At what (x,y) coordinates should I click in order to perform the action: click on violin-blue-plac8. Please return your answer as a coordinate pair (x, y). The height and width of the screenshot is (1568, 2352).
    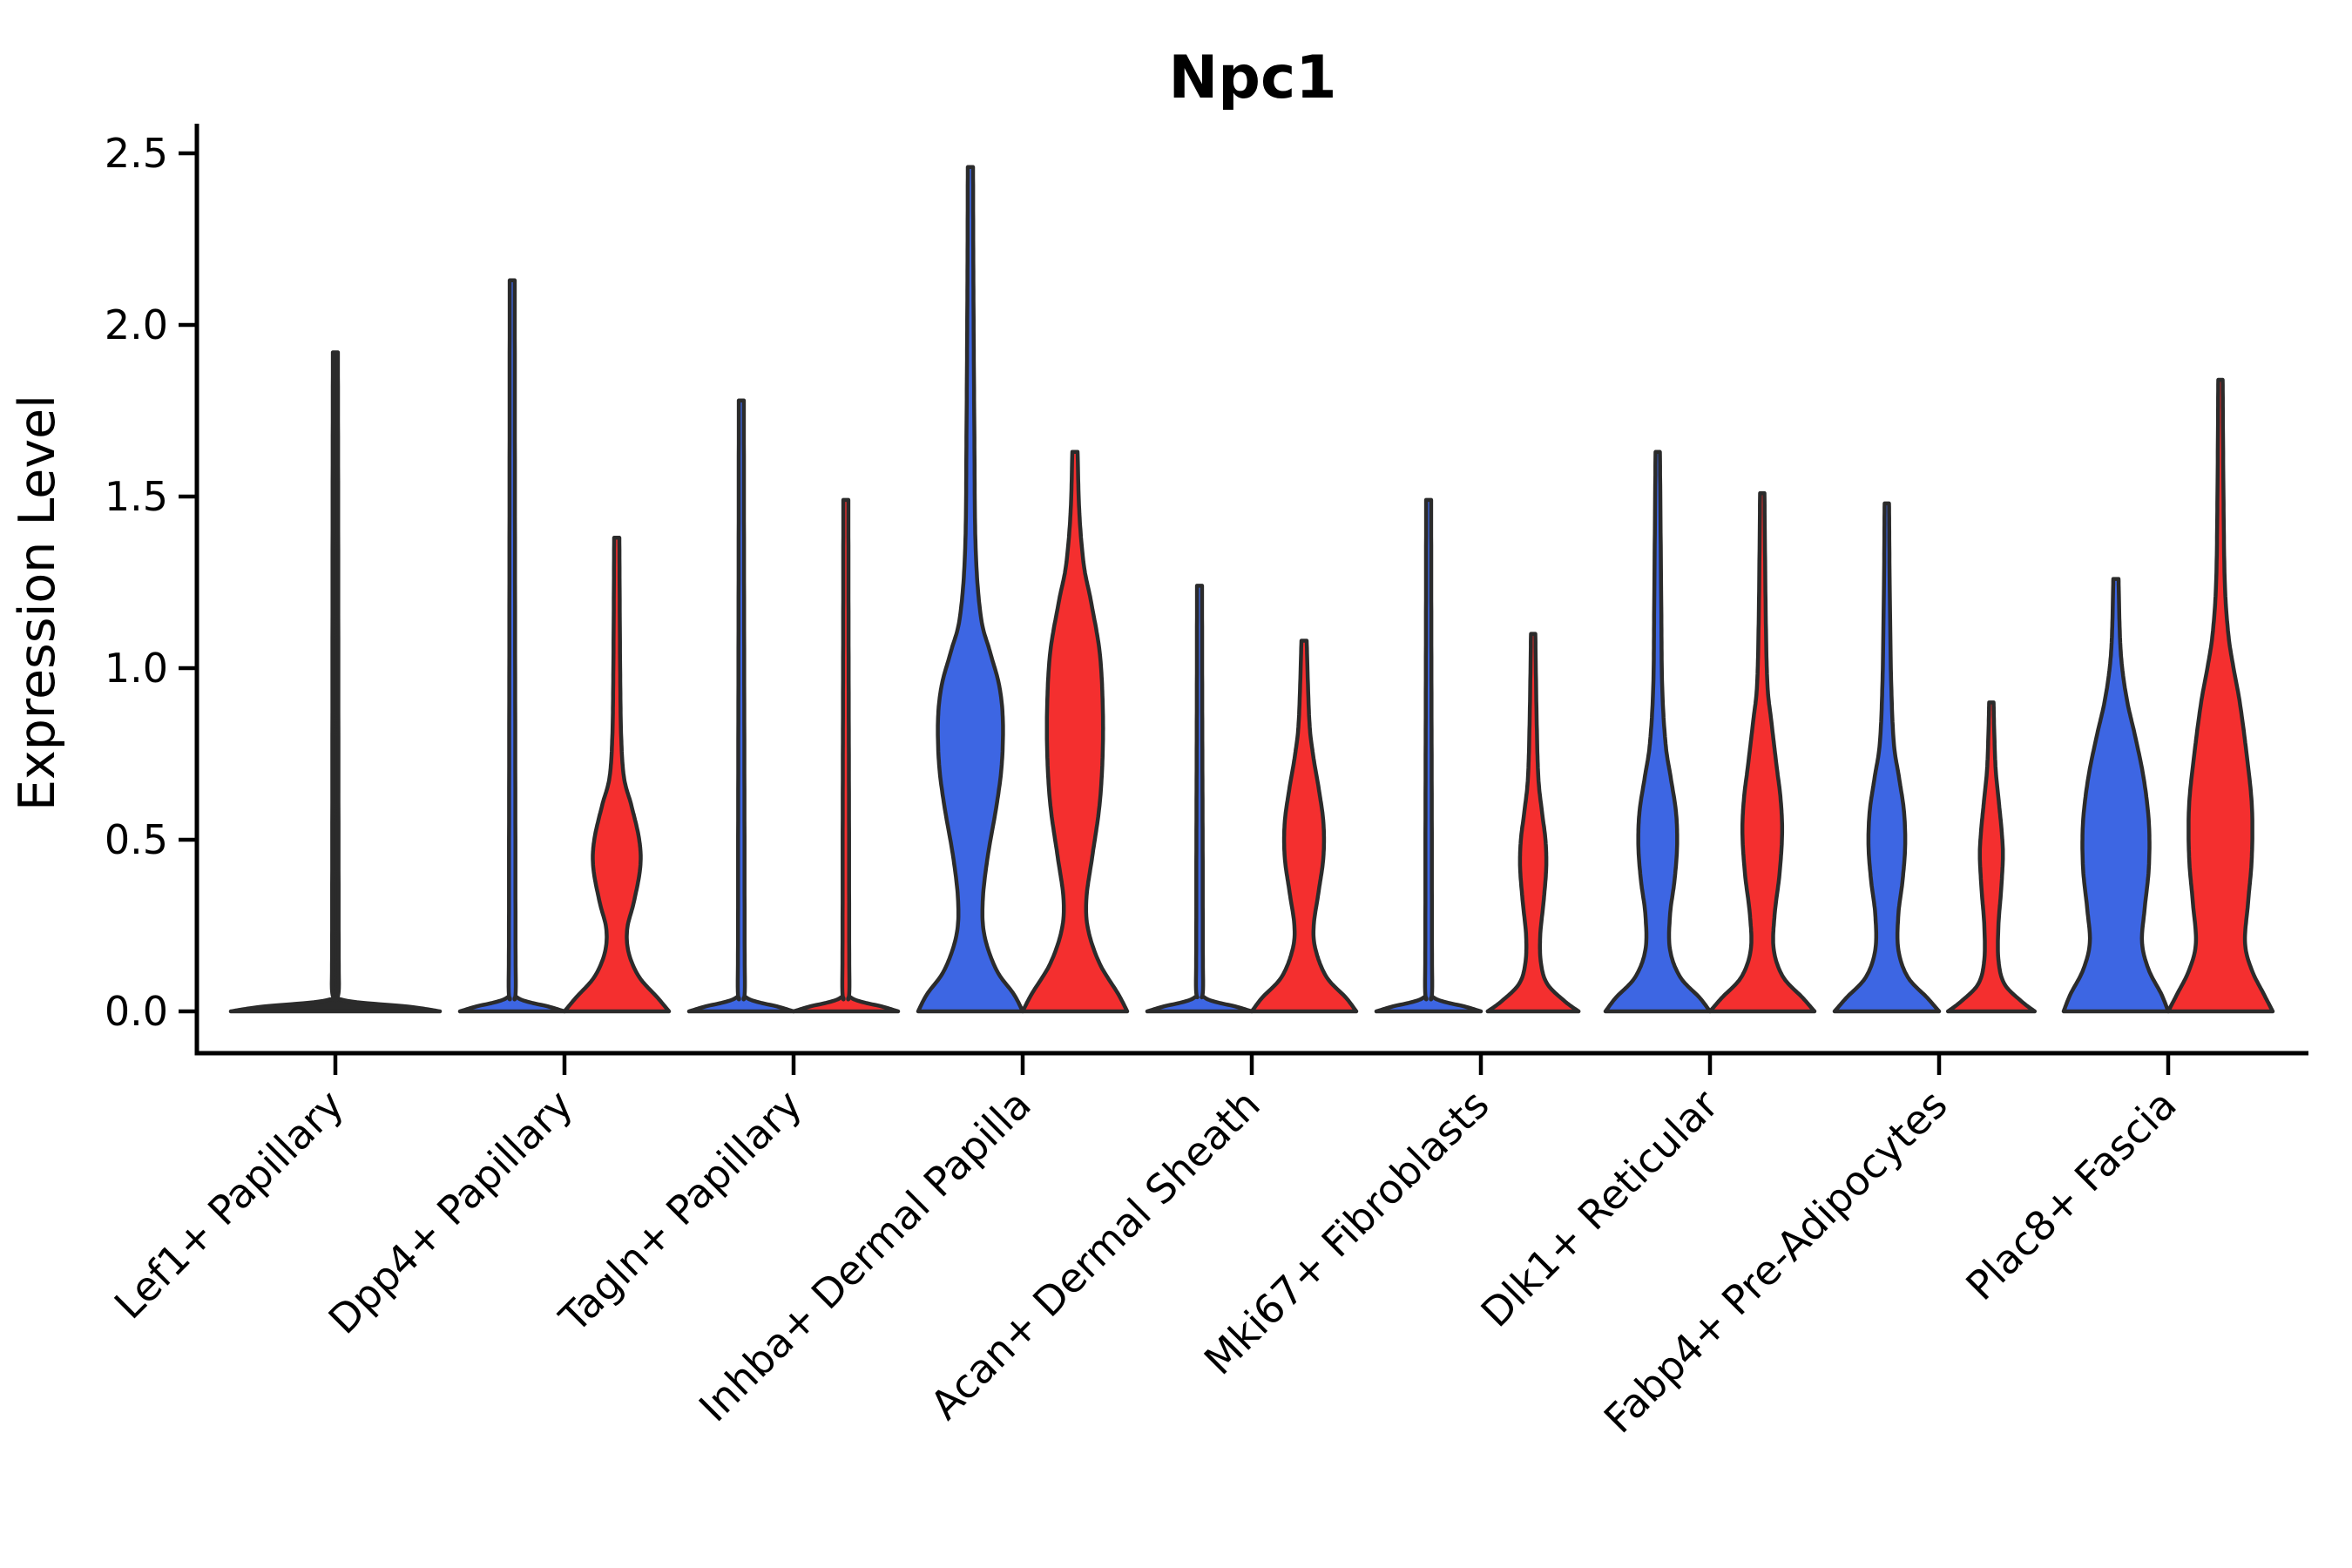
    Looking at the image, I should click on (2116, 795).